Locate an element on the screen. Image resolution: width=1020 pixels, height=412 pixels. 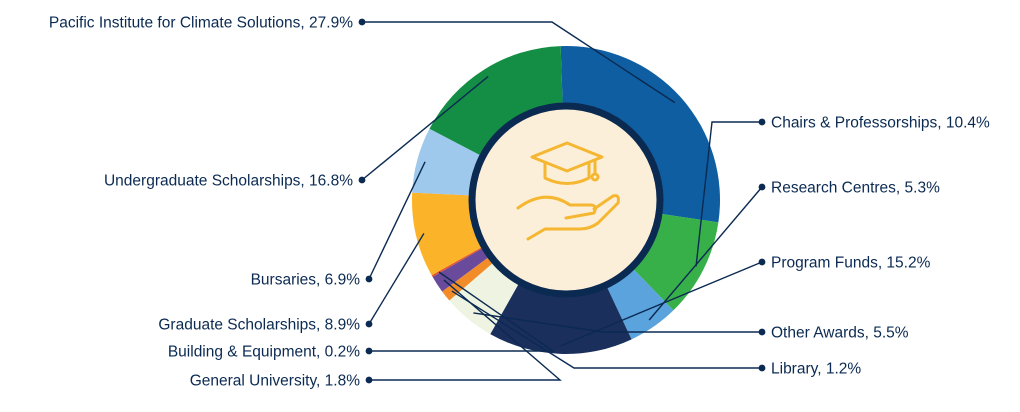
slice-label-2: Research Centres, 5.3% is located at coordinates (855, 188).